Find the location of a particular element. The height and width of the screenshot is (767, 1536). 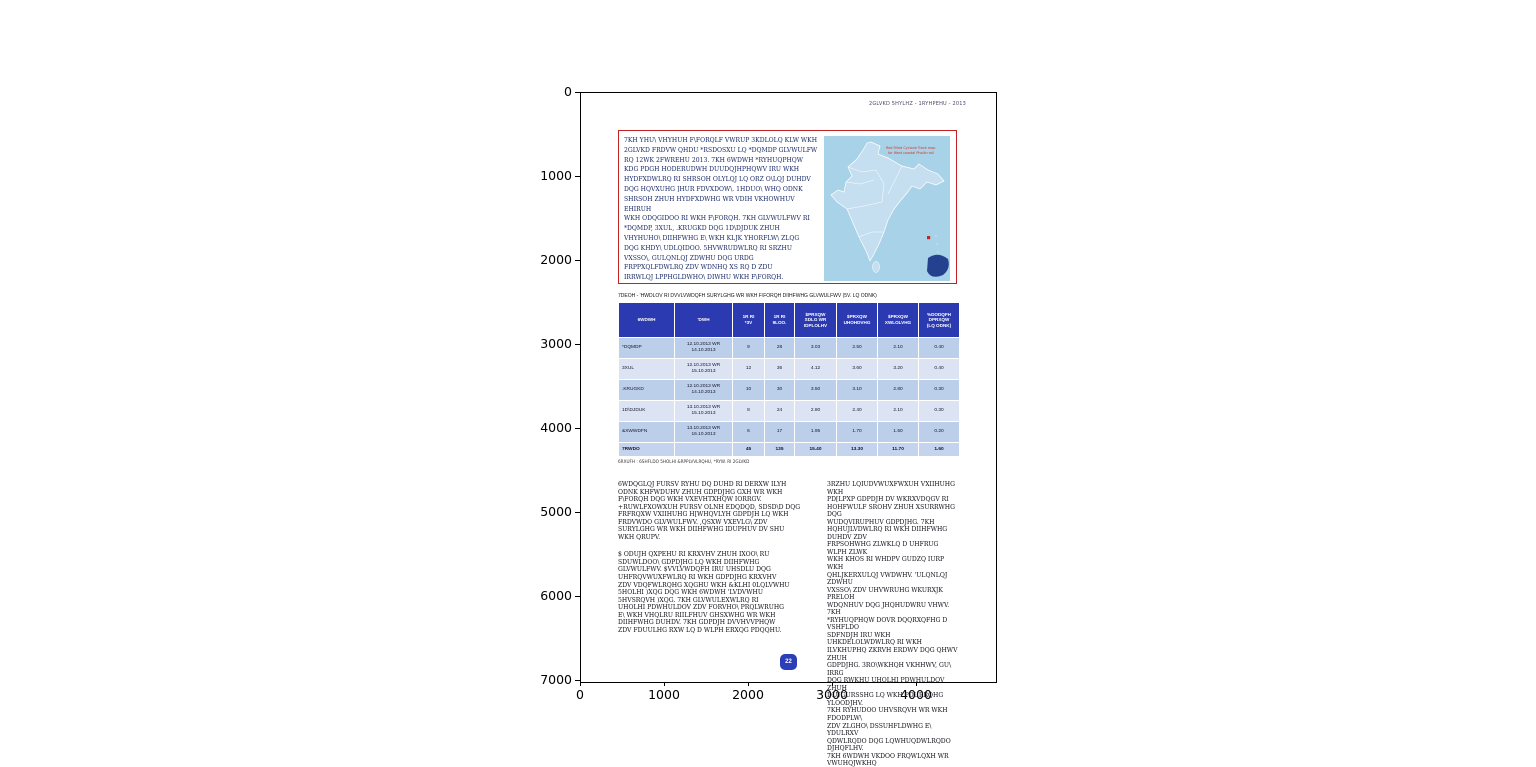

cell: 0.40 is located at coordinates (939, 348).